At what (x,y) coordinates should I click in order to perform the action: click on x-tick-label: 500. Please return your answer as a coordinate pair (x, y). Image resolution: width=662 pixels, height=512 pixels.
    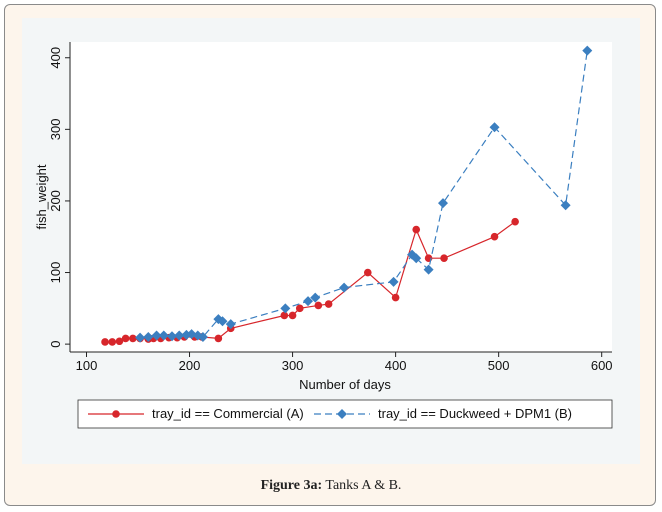
    Looking at the image, I should click on (499, 365).